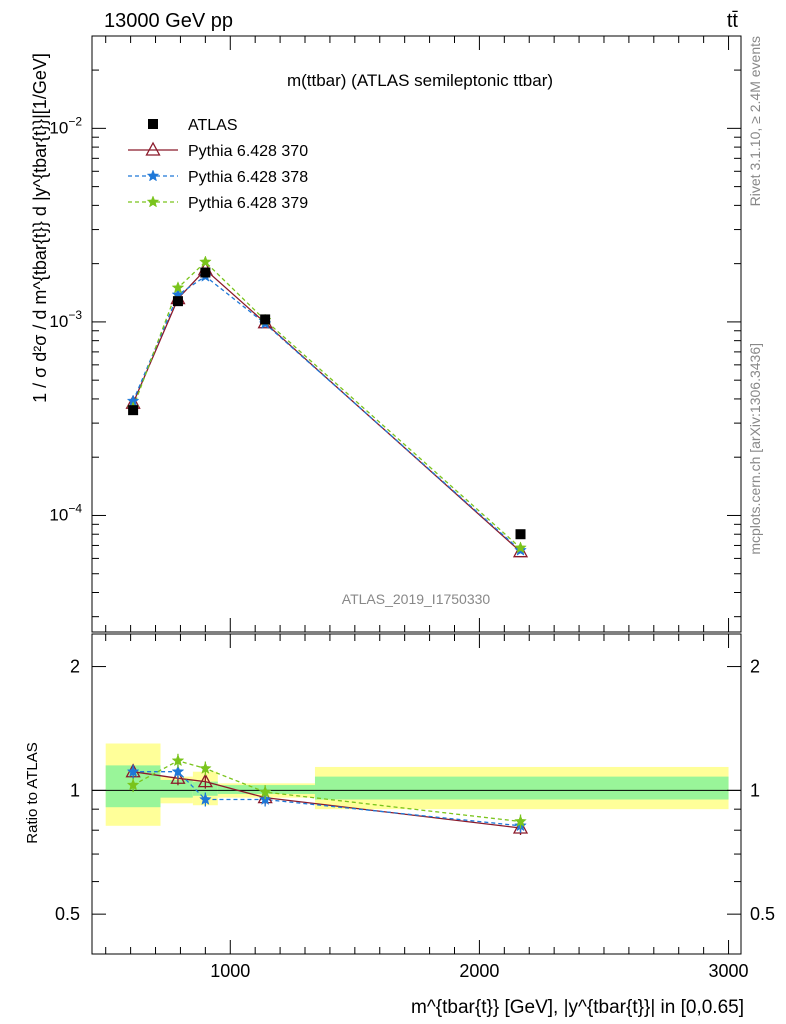 The width and height of the screenshot is (786, 1024). Describe the element at coordinates (755, 790) in the screenshot. I see `ratio-y-tick-label-right: 1` at that location.